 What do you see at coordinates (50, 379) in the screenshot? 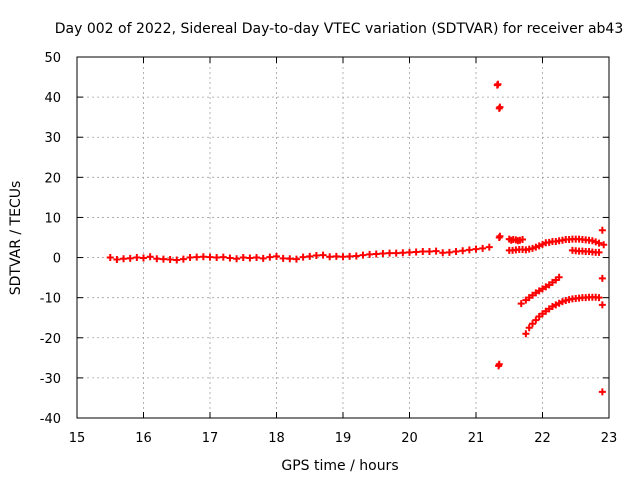
I see `y-tick-label: -30` at bounding box center [50, 379].